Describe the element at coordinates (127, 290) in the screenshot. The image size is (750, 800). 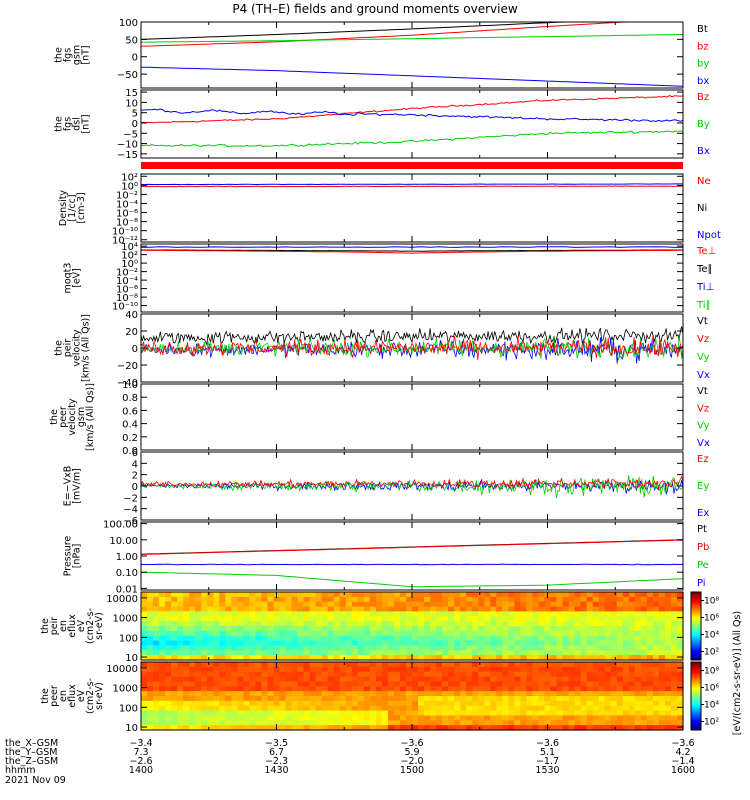
I see `y-tick-label: 10⁻⁶` at that location.